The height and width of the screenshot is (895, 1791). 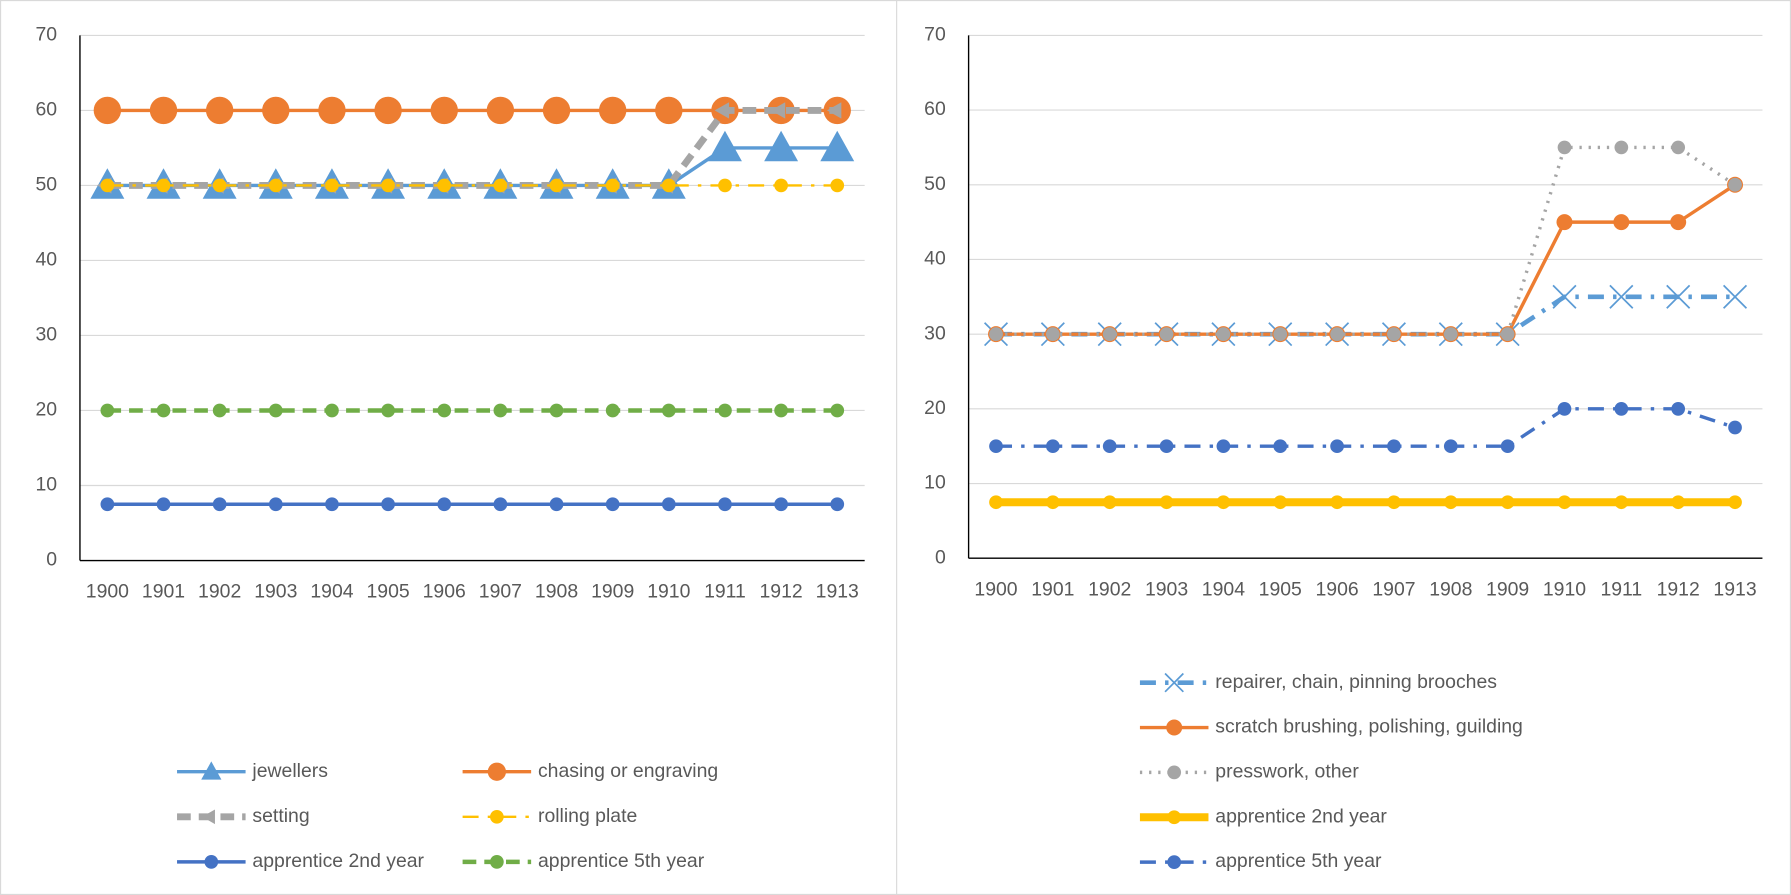 I want to click on legend-label: jewellers, so click(x=289, y=771).